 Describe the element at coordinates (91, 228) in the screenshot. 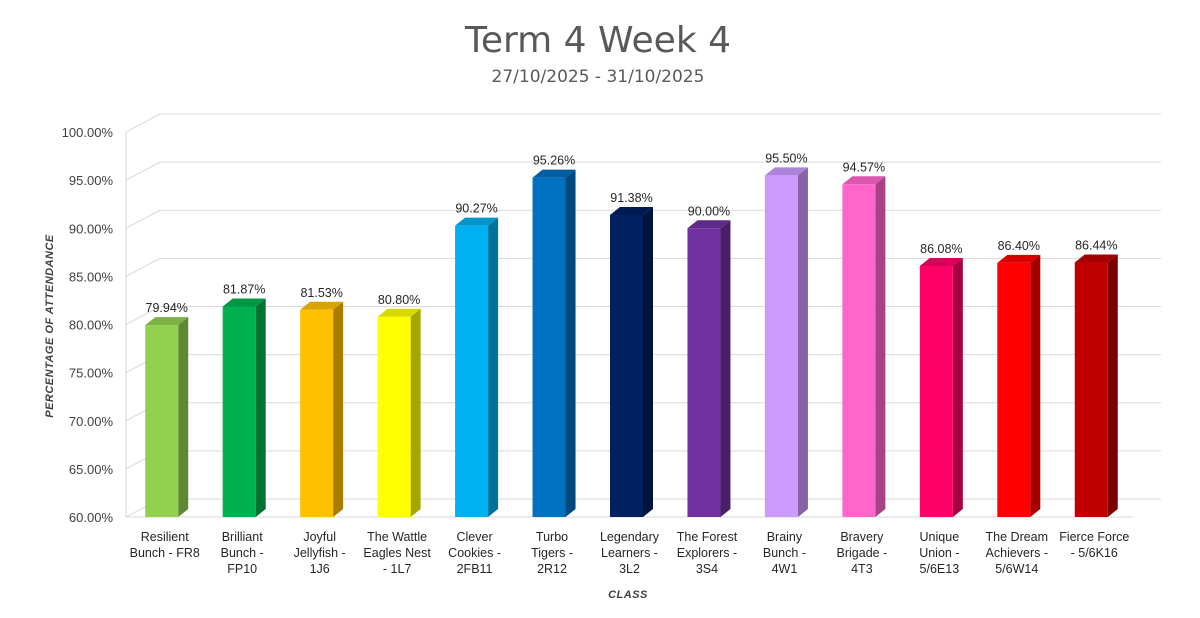

I see `y-tick-label: 90.00%` at that location.